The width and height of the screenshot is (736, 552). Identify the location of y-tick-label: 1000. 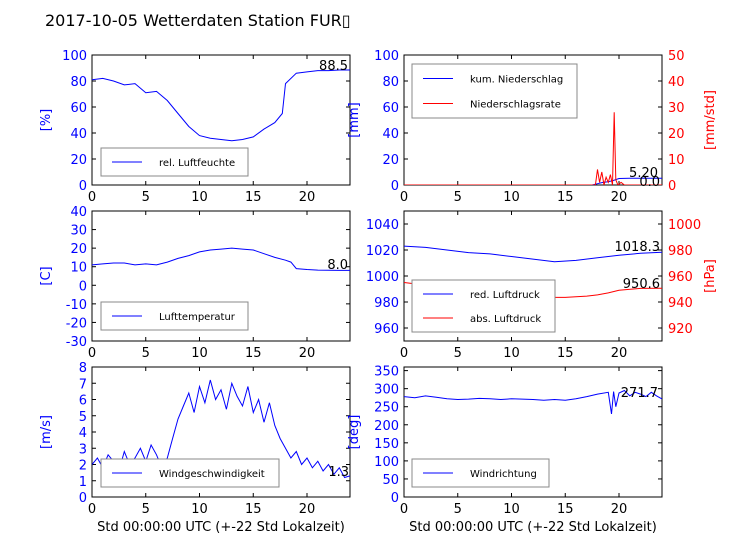
(382, 277).